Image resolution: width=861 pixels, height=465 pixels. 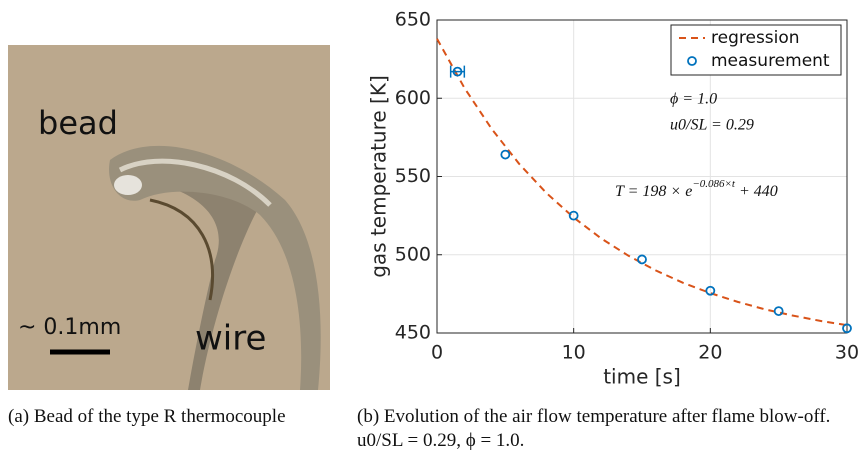 What do you see at coordinates (181, 249) in the screenshot?
I see `wire-shadow` at bounding box center [181, 249].